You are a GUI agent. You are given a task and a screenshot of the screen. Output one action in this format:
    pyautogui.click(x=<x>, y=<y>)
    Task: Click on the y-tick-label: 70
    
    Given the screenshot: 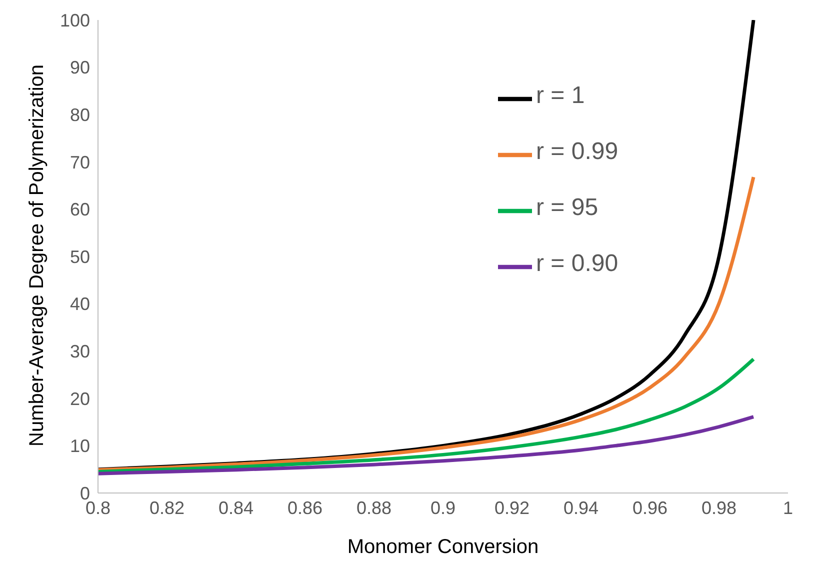 What is the action you would take?
    pyautogui.click(x=80, y=162)
    